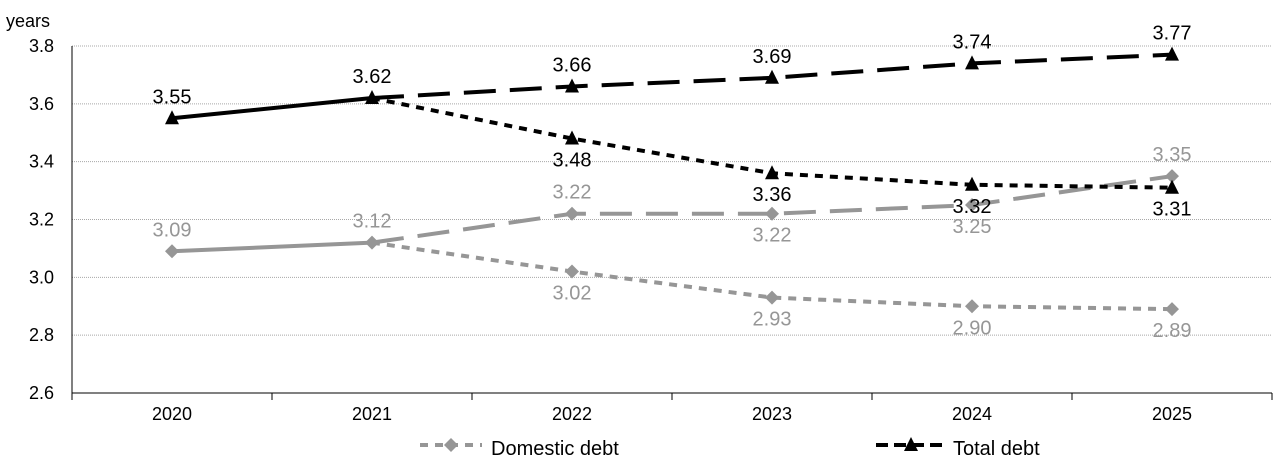 This screenshot has height=460, width=1275. I want to click on data-label-total-debt: 3.32, so click(972, 207).